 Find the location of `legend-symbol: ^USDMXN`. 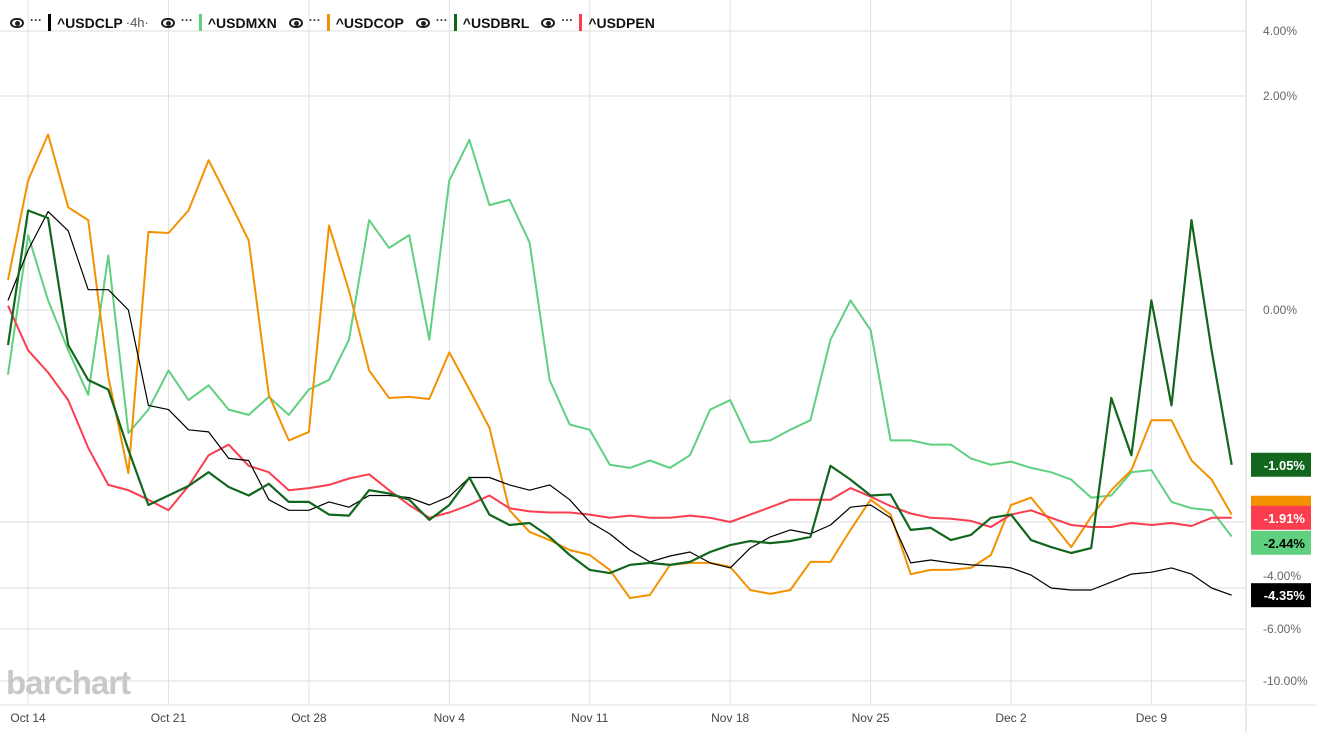

legend-symbol: ^USDMXN is located at coordinates (242, 22).